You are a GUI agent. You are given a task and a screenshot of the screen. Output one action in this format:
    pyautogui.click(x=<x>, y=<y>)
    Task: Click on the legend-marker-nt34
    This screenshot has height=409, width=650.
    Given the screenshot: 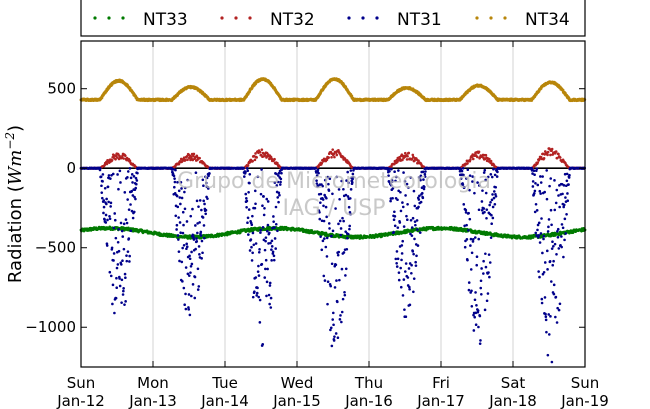 What is the action you would take?
    pyautogui.click(x=477, y=18)
    